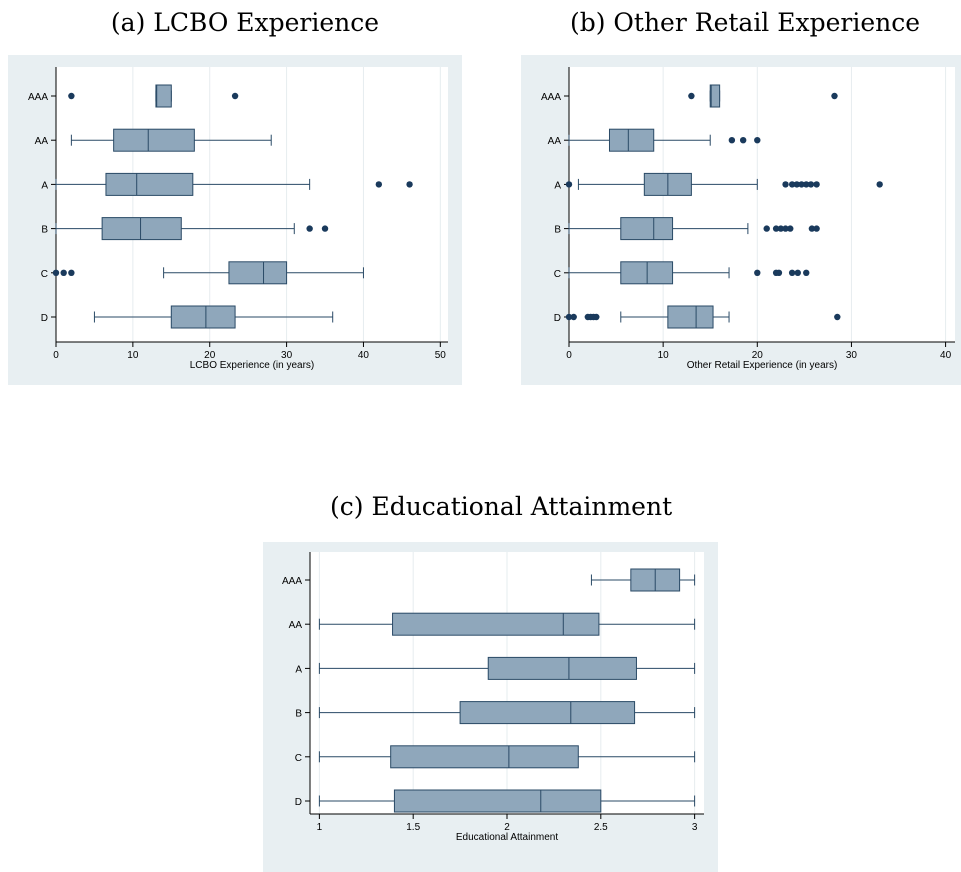  I want to click on lcbo-y-tick-label-c: C, so click(44, 274).